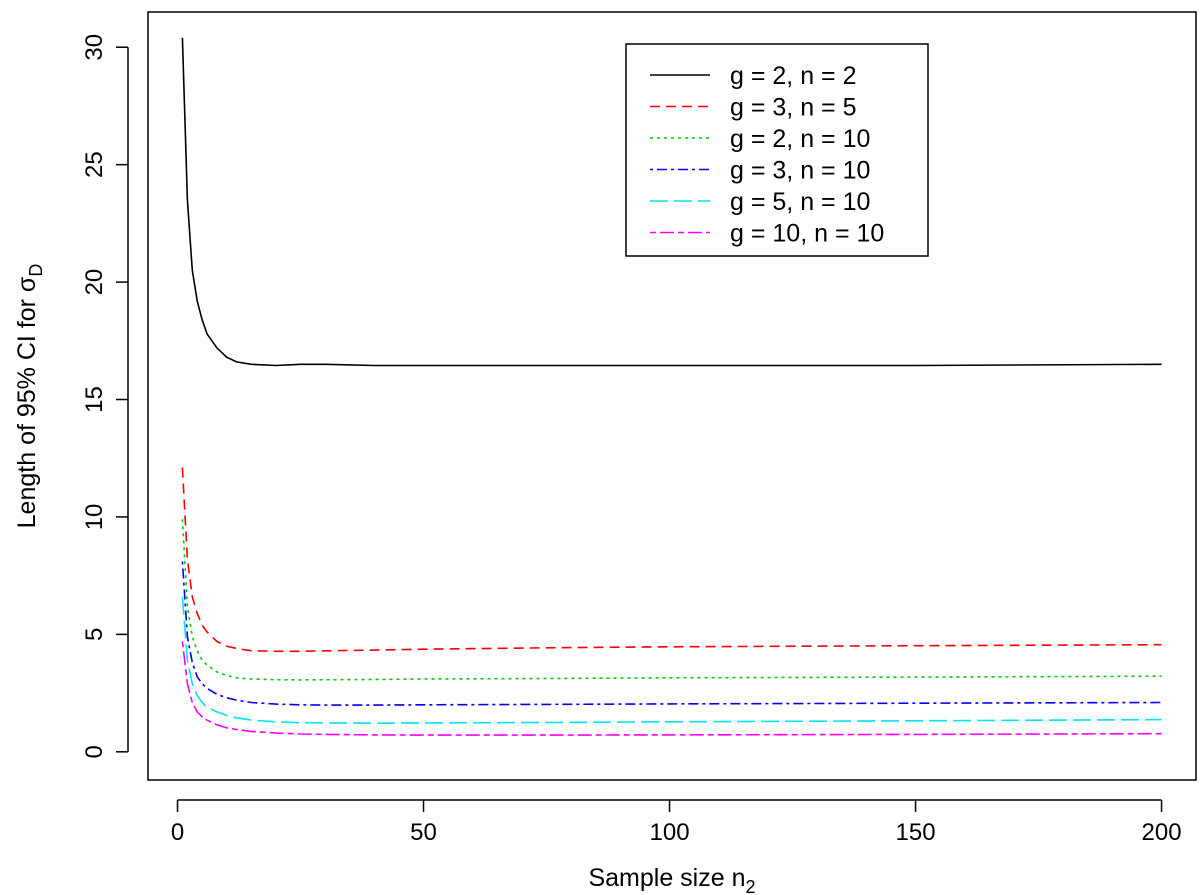  What do you see at coordinates (800, 171) in the screenshot?
I see `legend-label-4: g = 3, n = 10` at bounding box center [800, 171].